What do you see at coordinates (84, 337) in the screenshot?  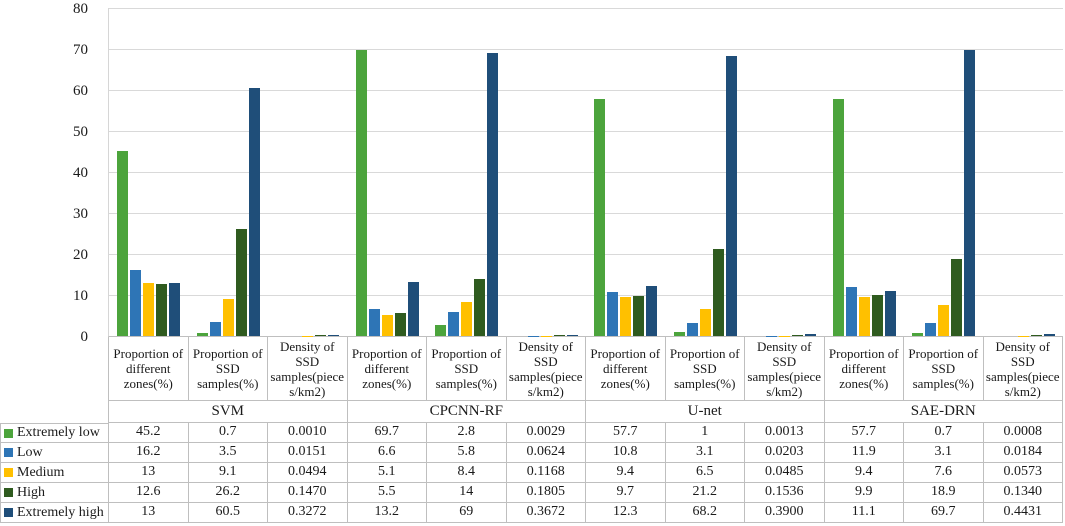 I see `y-tick-label: 0` at bounding box center [84, 337].